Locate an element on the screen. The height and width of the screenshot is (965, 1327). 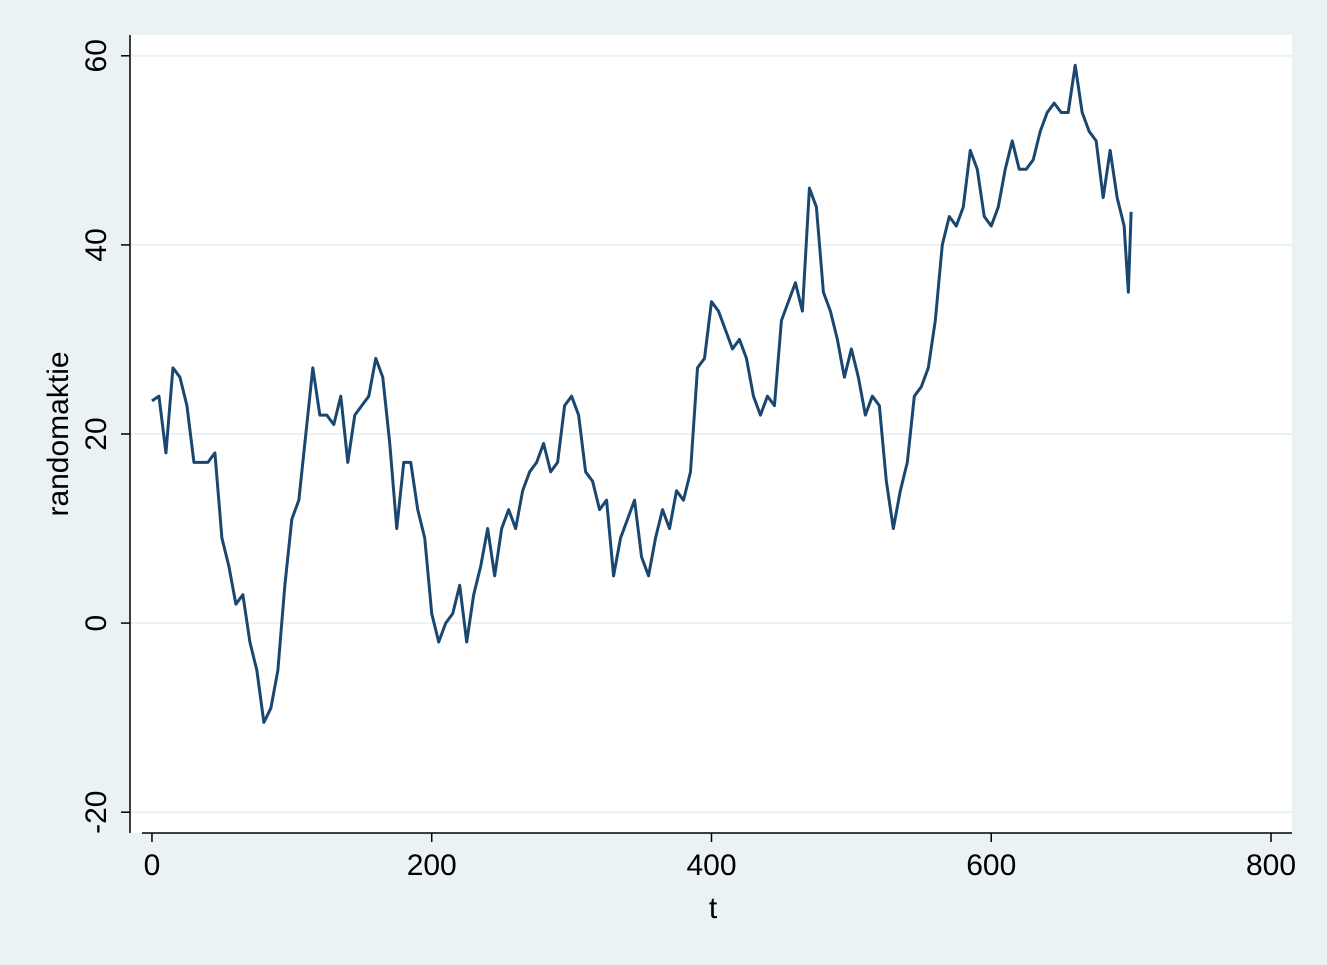
y-tick-label: 60 is located at coordinates (96, 55).